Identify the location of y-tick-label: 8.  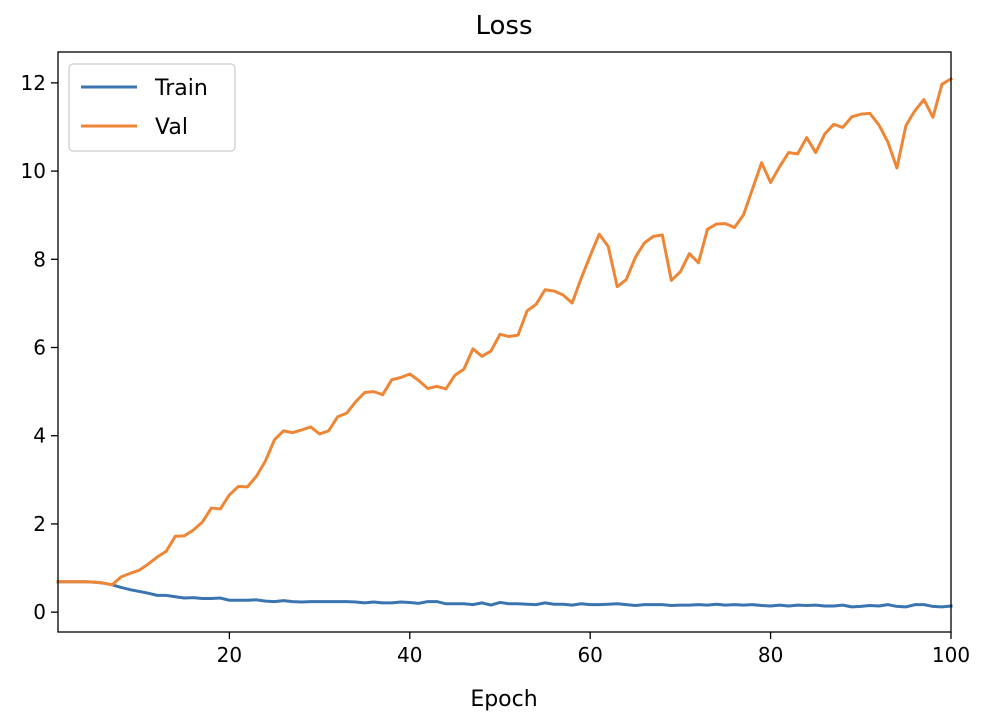
(39, 259).